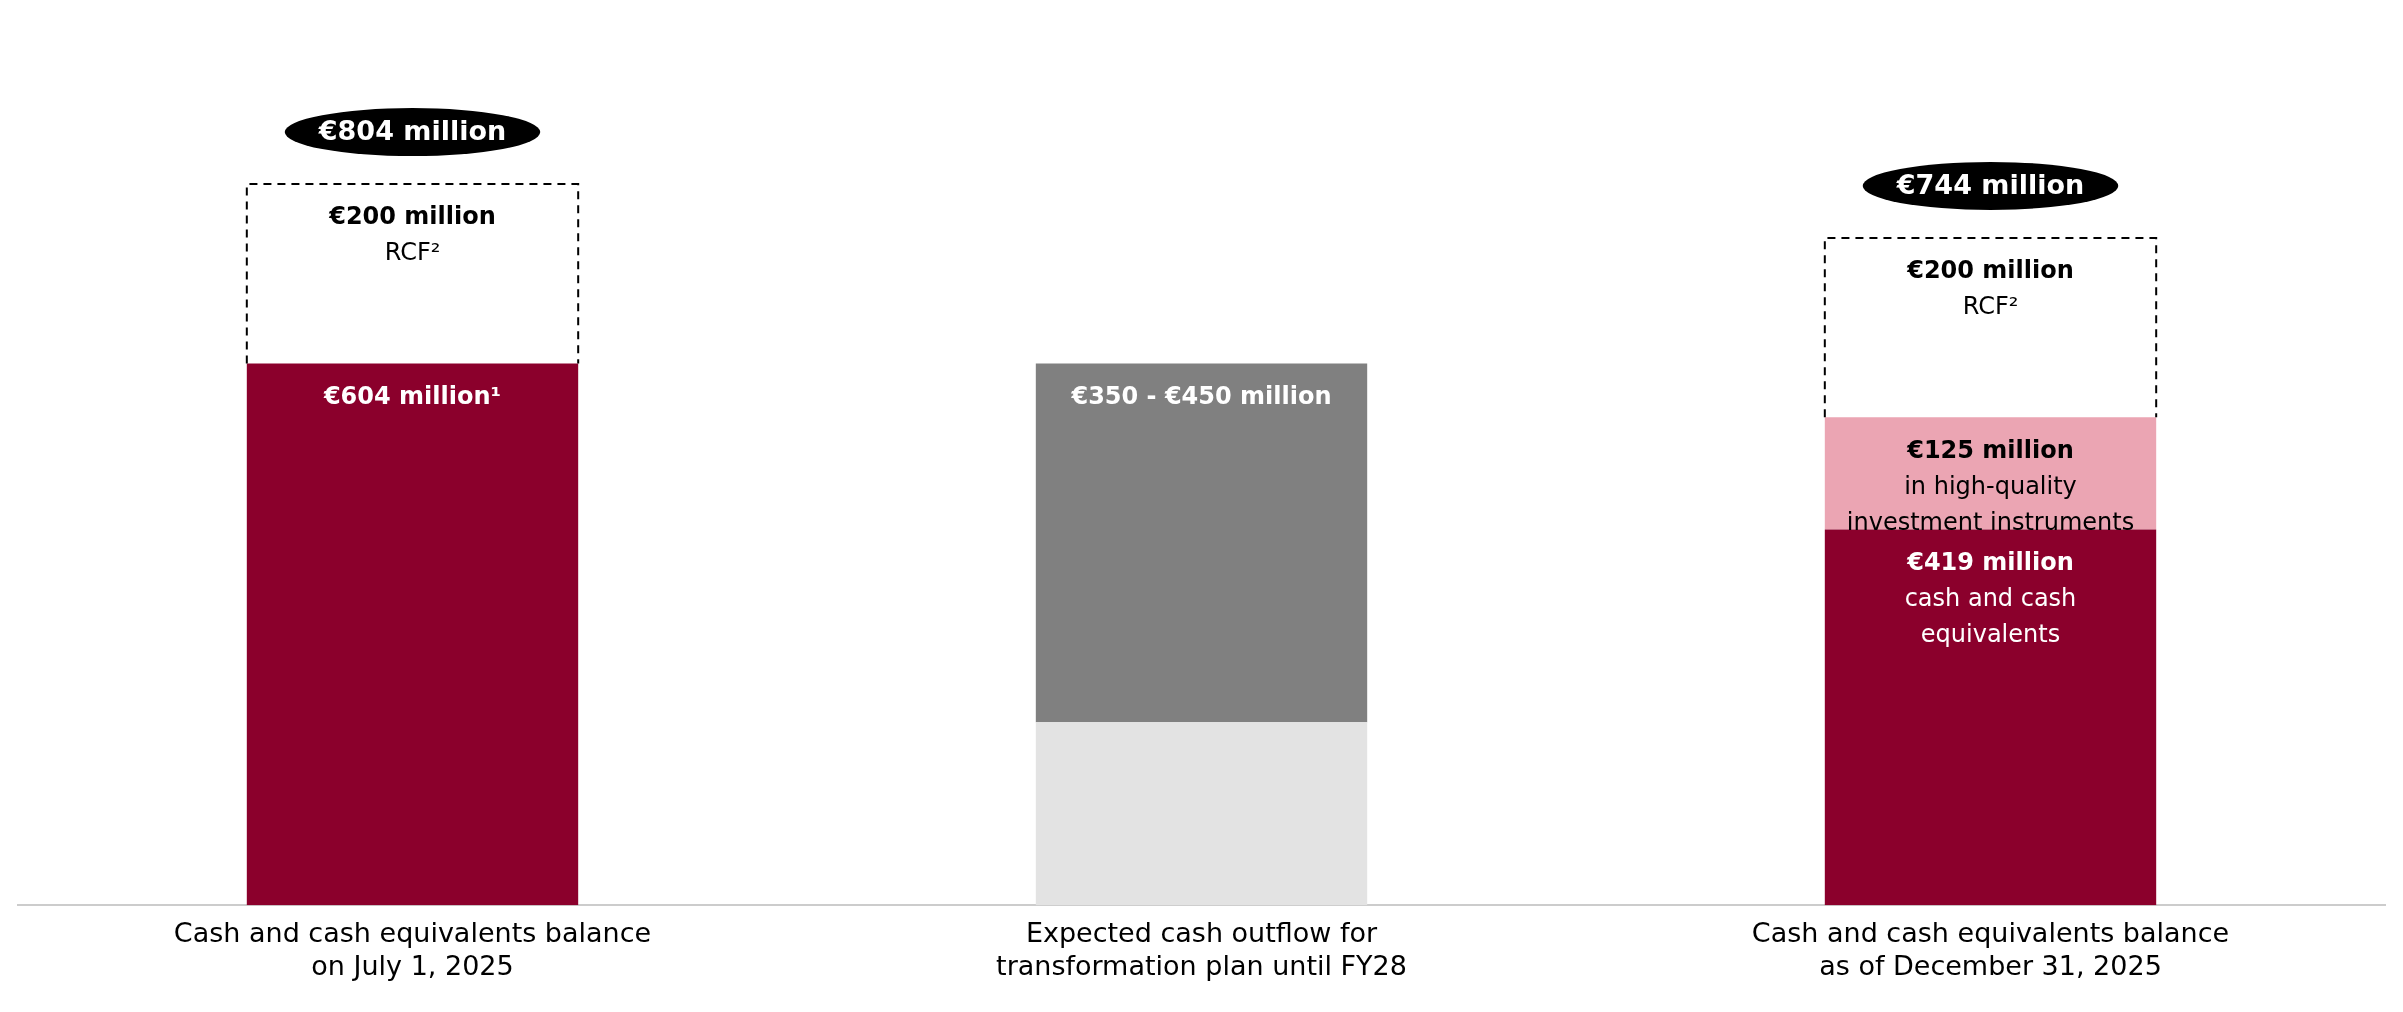 This screenshot has width=2403, height=1012. I want to click on data-label: €604 million¹, so click(412, 395).